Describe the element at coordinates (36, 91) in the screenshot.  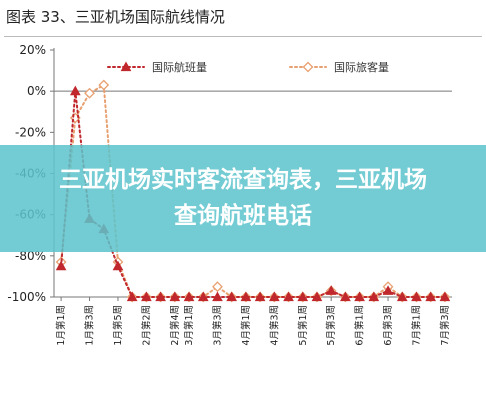
I see `y-tick-label: 0%` at that location.